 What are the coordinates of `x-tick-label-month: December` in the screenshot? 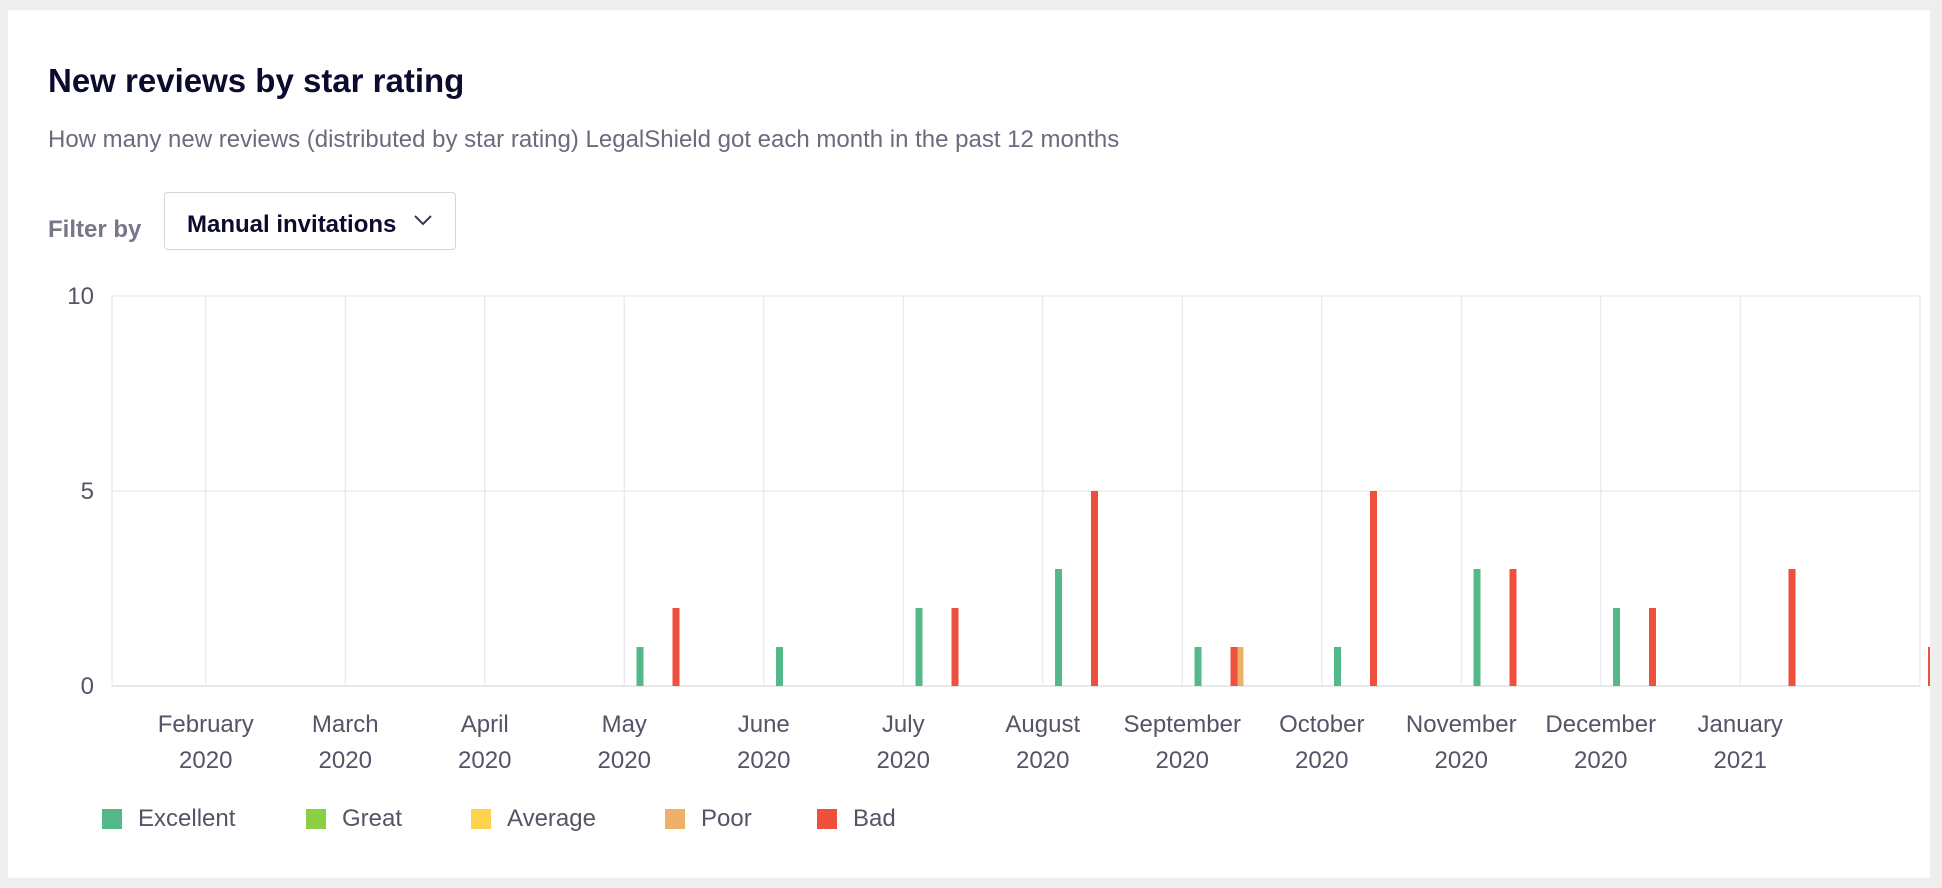 It's located at (1600, 724).